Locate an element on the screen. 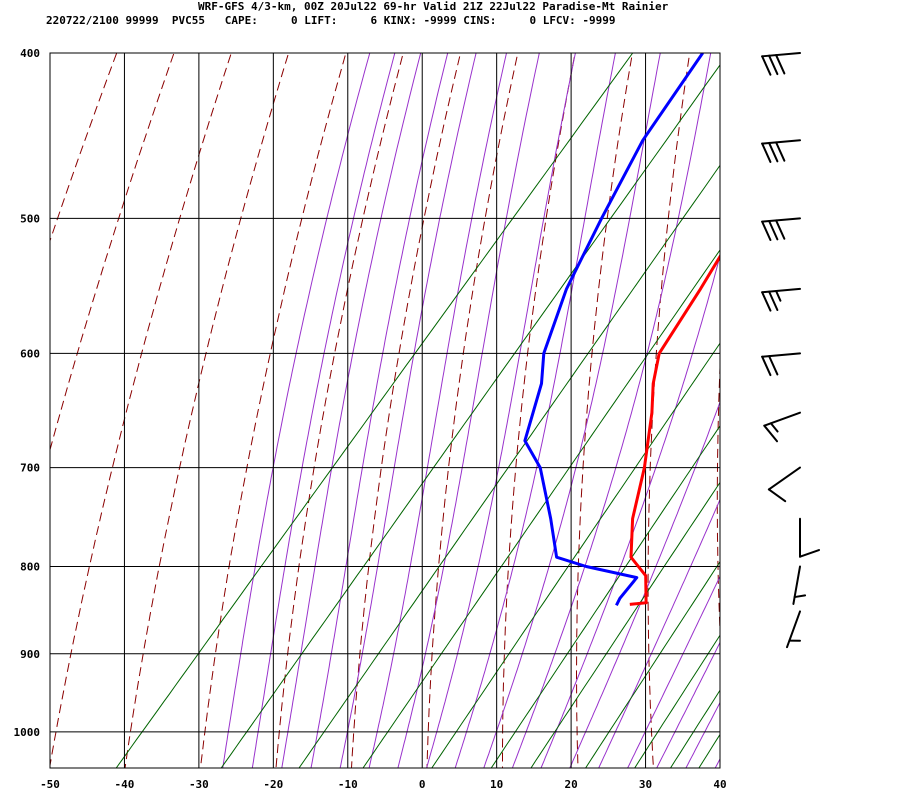 The height and width of the screenshot is (800, 900). wind-barbs is located at coordinates (790, 350).